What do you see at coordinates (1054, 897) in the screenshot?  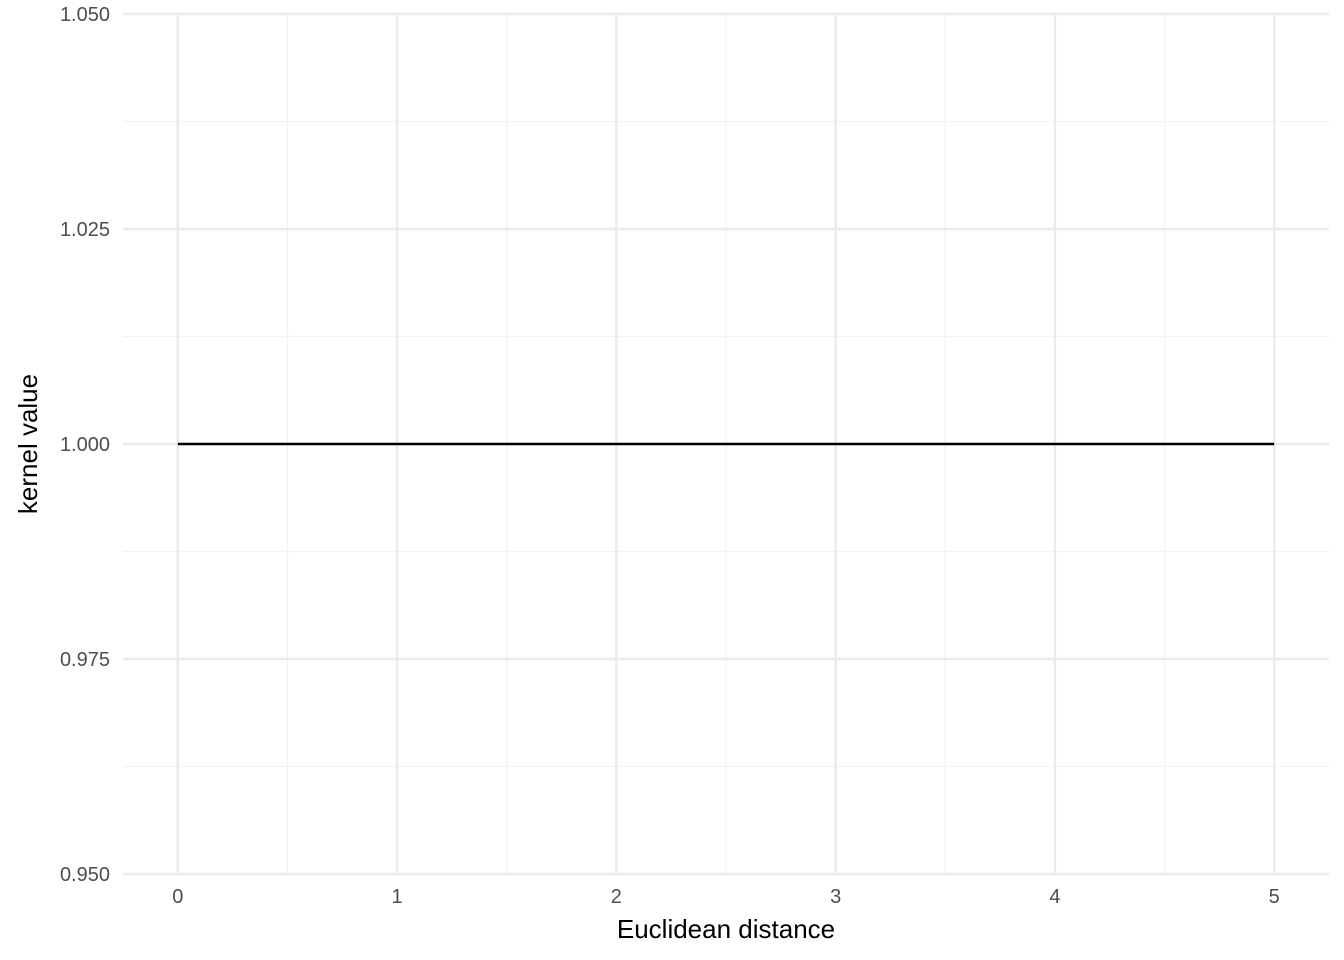 I see `x-tick-label: 4` at bounding box center [1054, 897].